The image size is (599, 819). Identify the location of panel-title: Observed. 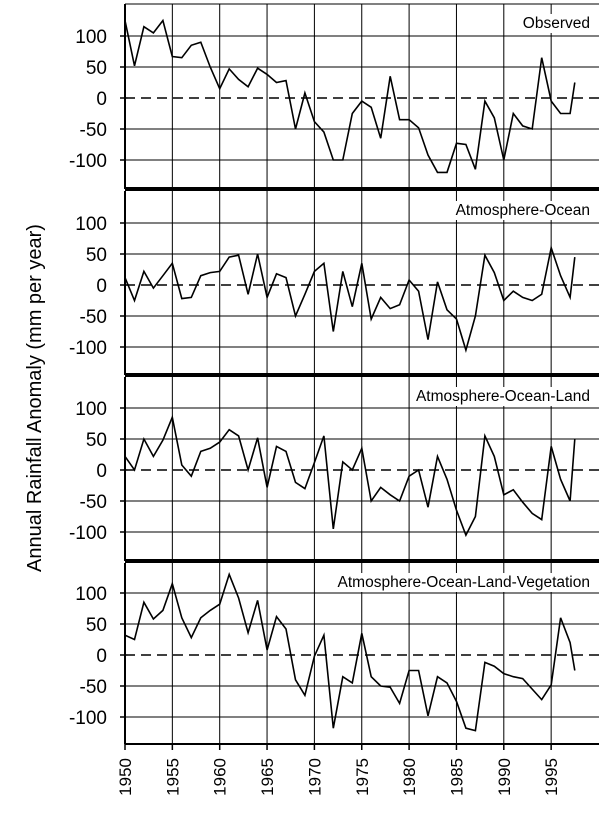
(556, 23).